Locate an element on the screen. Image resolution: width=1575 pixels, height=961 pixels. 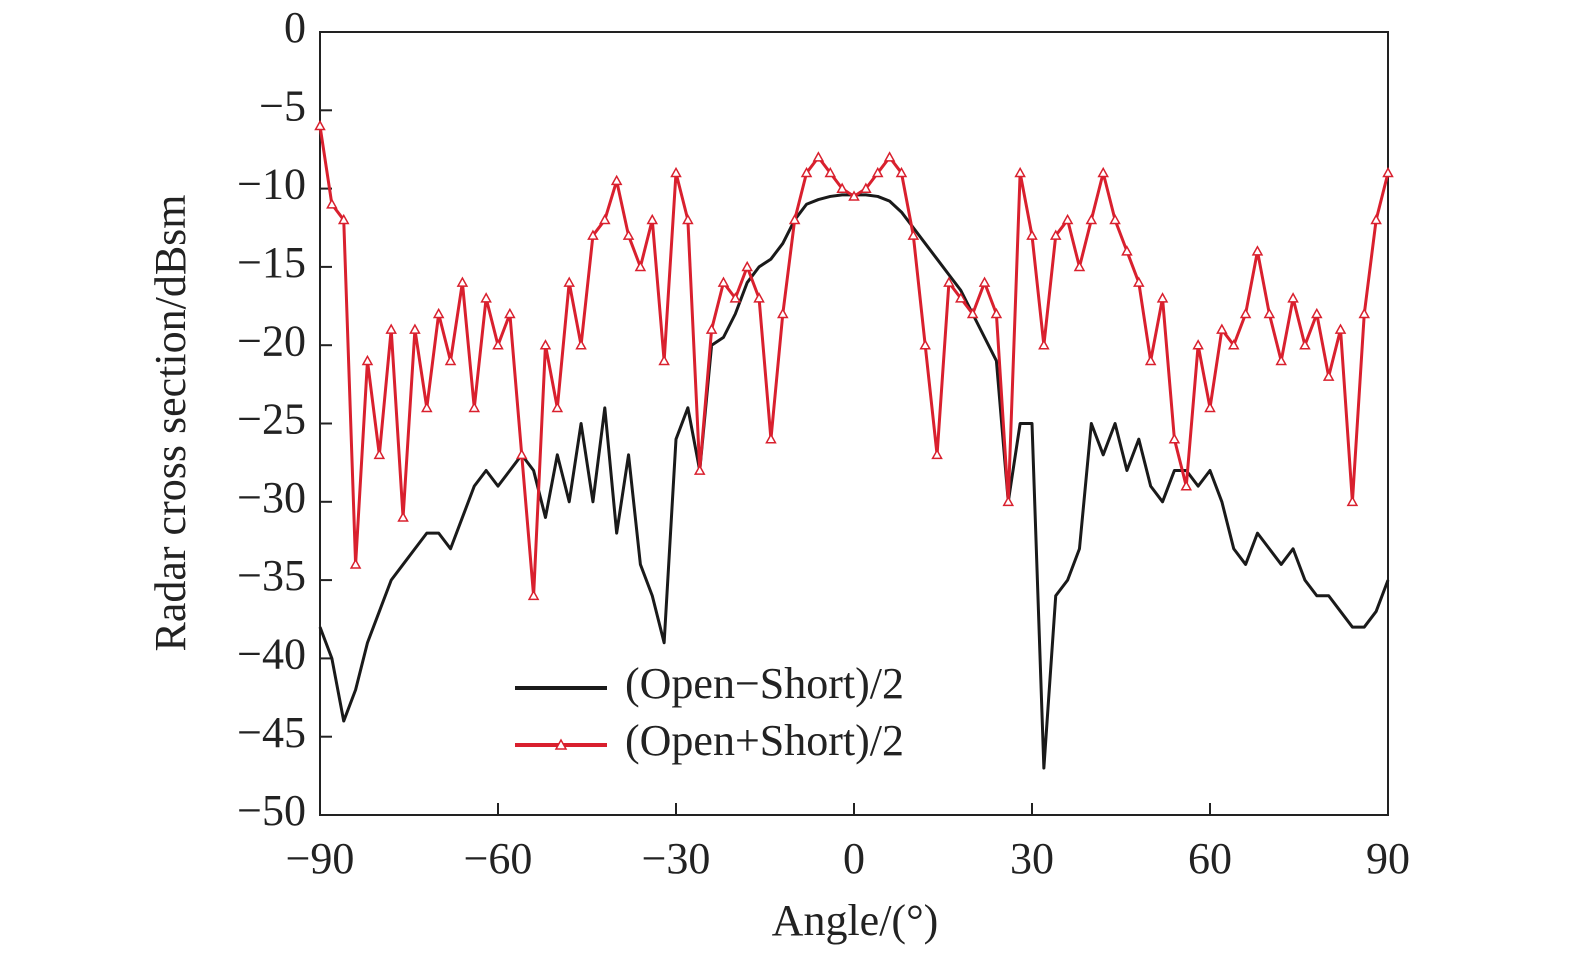
x-tick-label: 0 is located at coordinates (854, 858).